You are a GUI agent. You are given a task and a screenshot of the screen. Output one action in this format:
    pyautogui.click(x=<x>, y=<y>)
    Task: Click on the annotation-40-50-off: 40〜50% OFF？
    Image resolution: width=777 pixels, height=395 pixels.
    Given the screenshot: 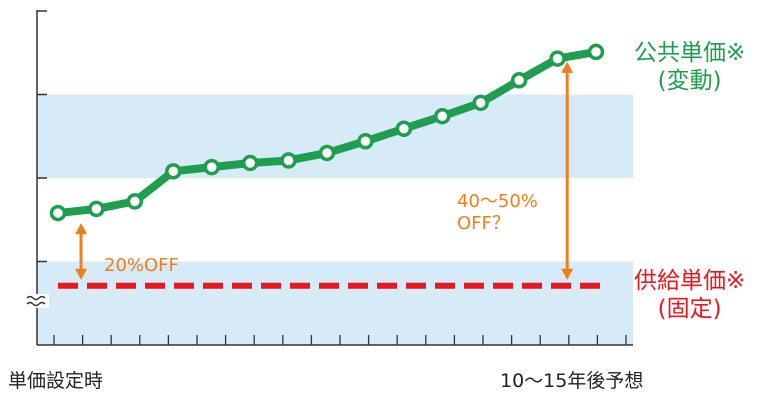 What is the action you would take?
    pyautogui.click(x=497, y=212)
    